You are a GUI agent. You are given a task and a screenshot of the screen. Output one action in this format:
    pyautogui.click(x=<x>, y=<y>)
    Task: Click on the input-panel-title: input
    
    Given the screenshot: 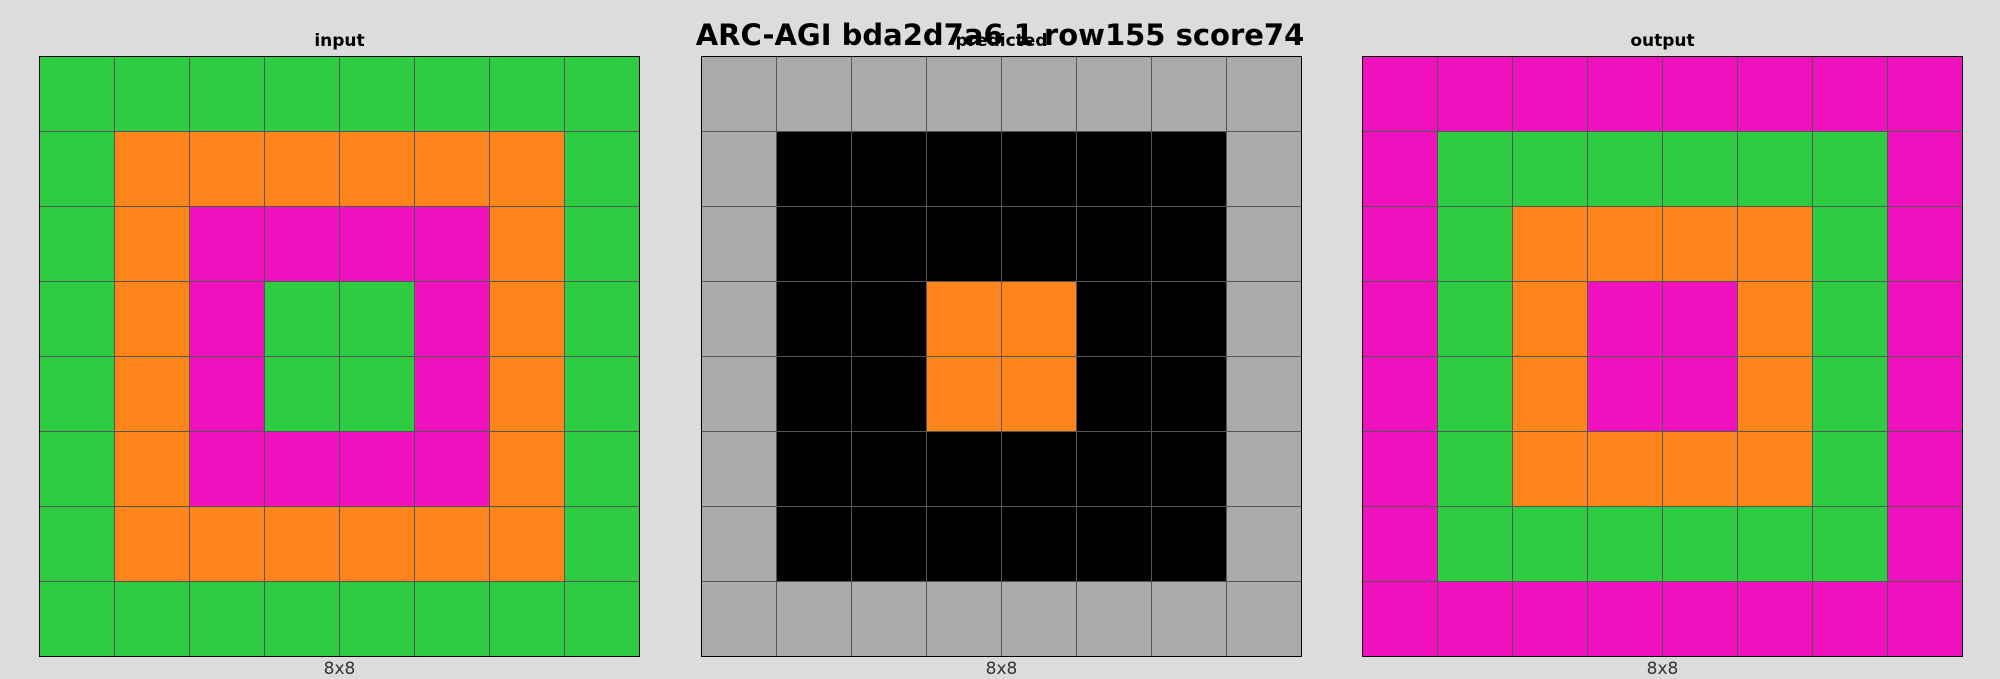 What is the action you would take?
    pyautogui.click(x=339, y=41)
    